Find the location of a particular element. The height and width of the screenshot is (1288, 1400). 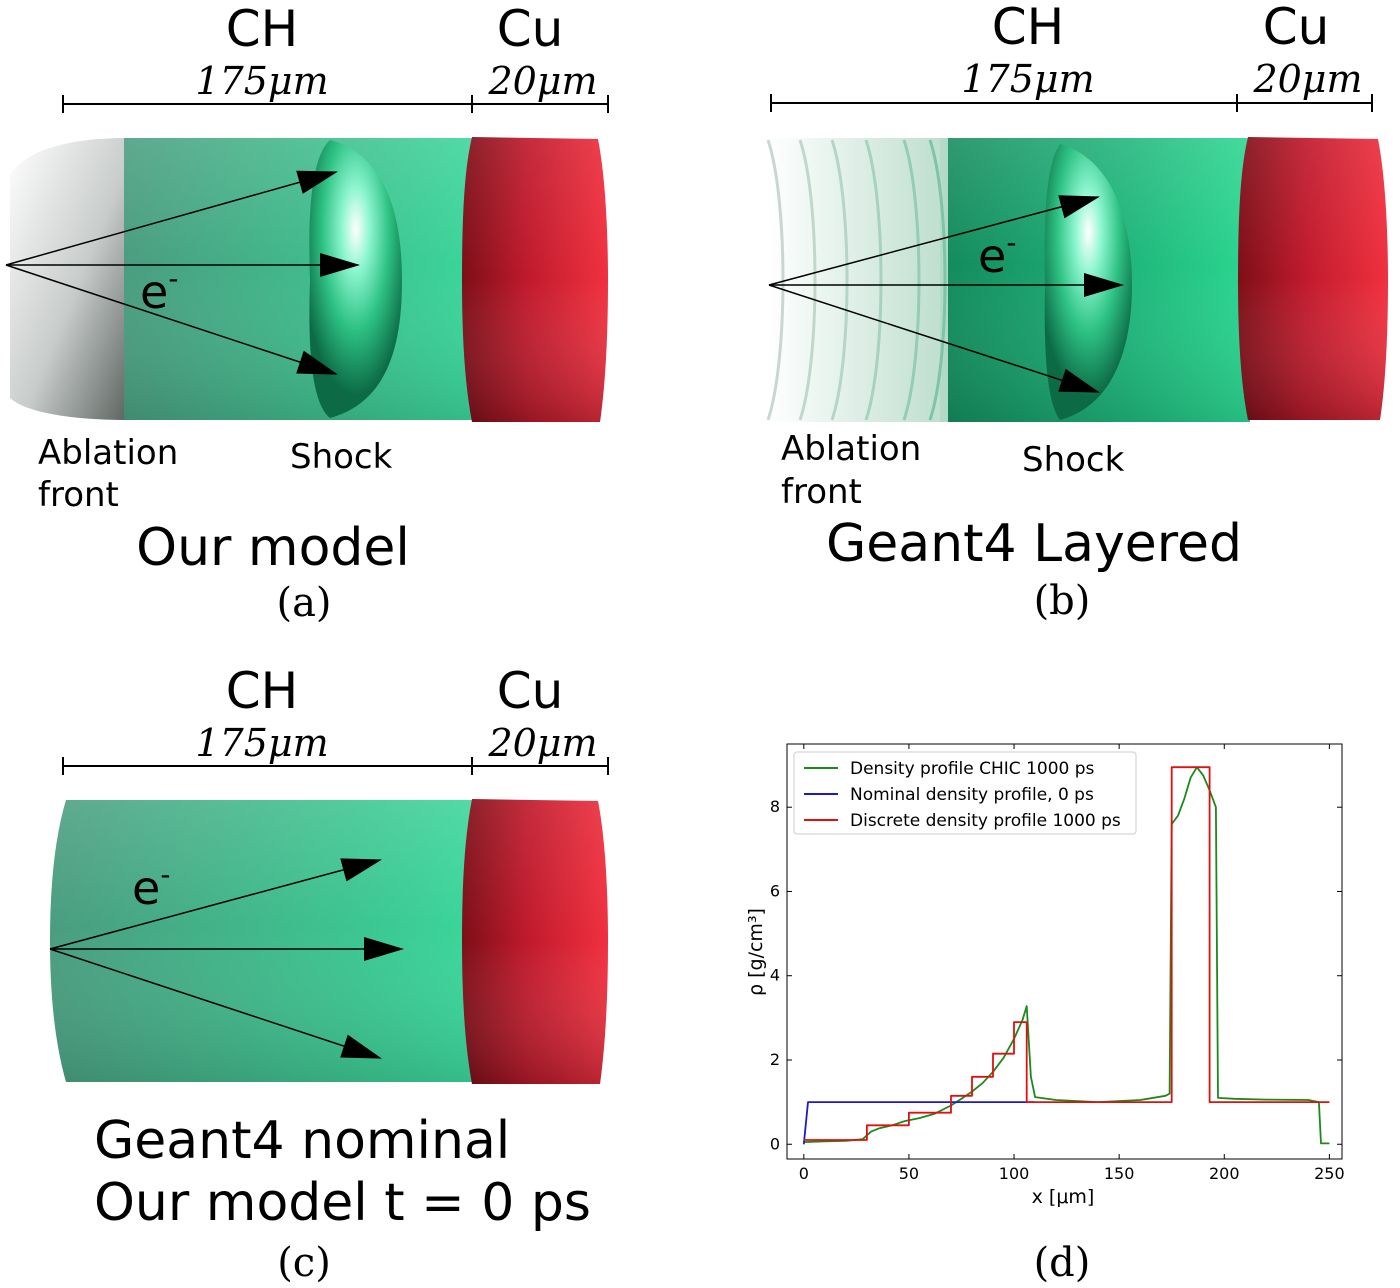

panel-title-line1: Geant4 nominal is located at coordinates (302, 1141).